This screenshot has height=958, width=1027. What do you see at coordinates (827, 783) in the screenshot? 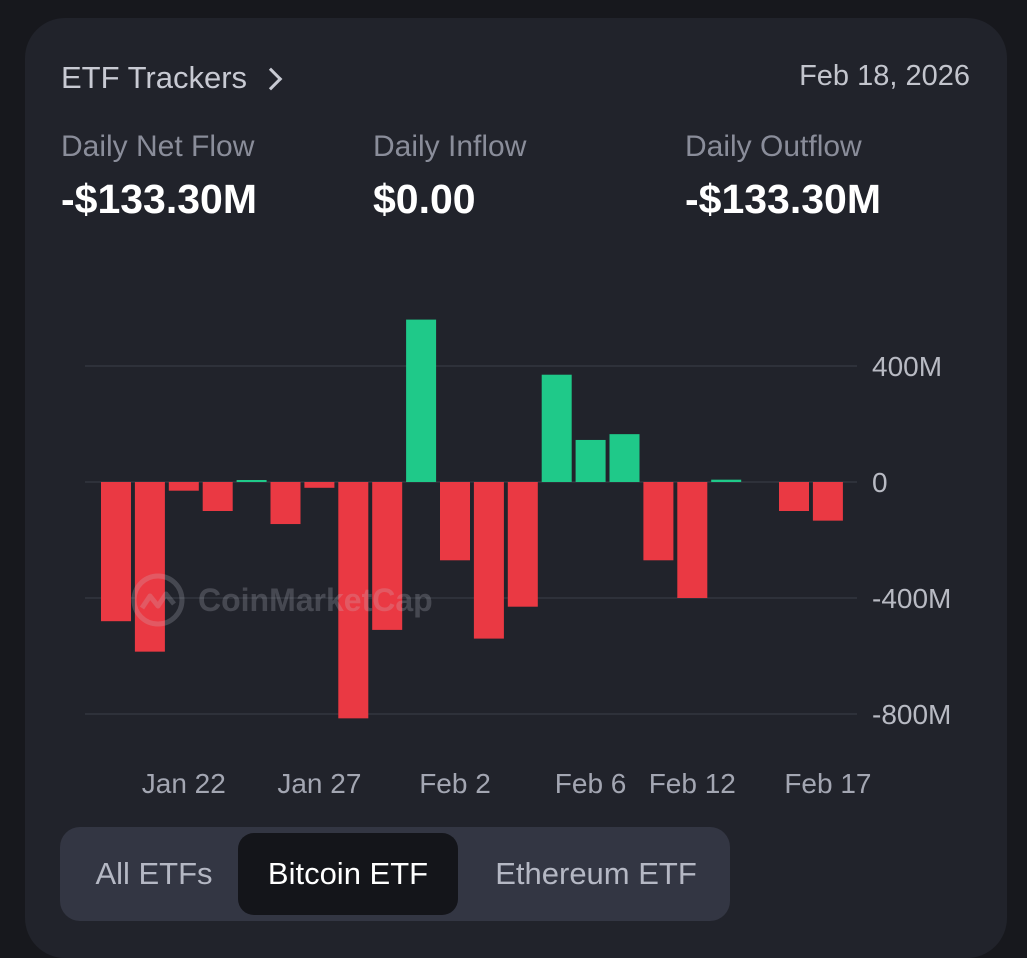
I see `x-tick-label: Feb 17` at bounding box center [827, 783].